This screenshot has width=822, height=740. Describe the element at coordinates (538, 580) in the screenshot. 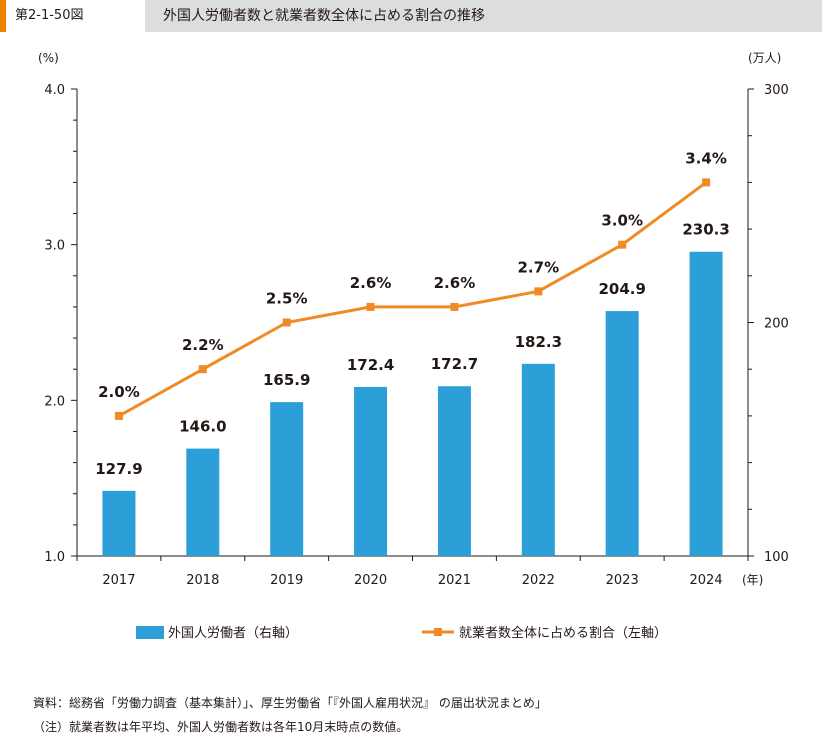

I see `x-tick-label: 2022` at that location.